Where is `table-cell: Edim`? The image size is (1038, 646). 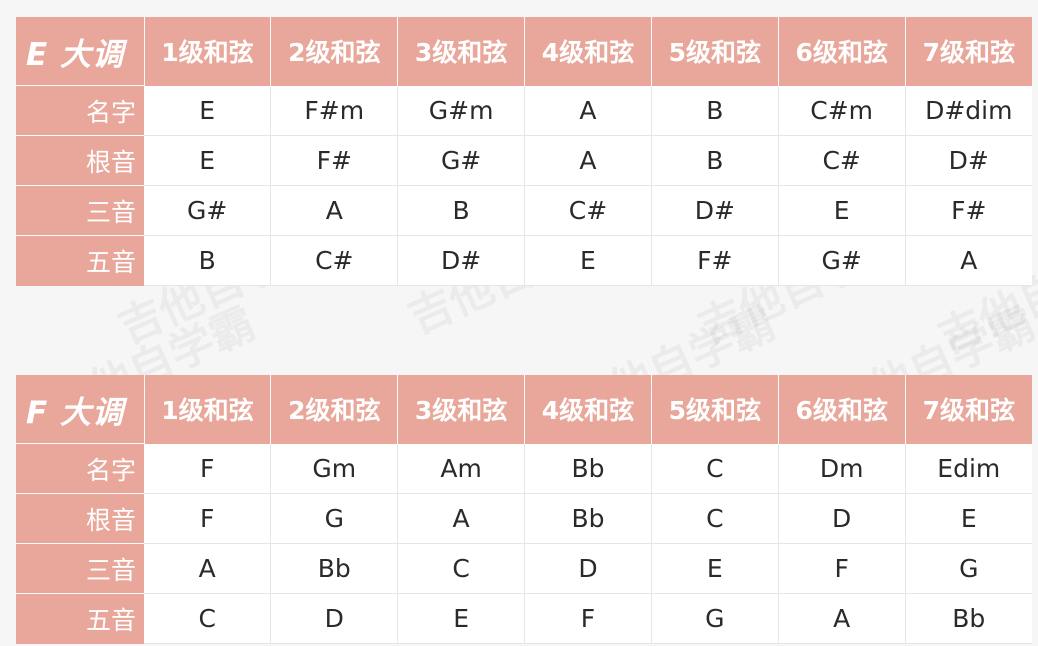
table-cell: Edim is located at coordinates (968, 468).